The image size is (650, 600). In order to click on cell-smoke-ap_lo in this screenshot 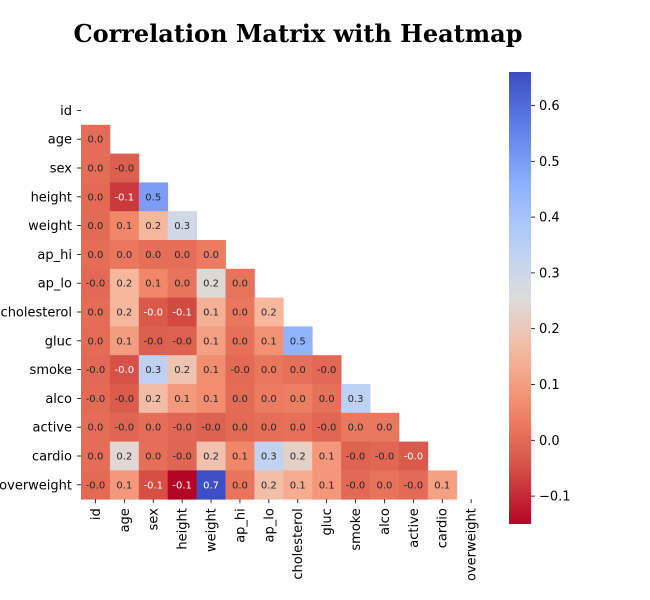, I will do `click(269, 370)`.